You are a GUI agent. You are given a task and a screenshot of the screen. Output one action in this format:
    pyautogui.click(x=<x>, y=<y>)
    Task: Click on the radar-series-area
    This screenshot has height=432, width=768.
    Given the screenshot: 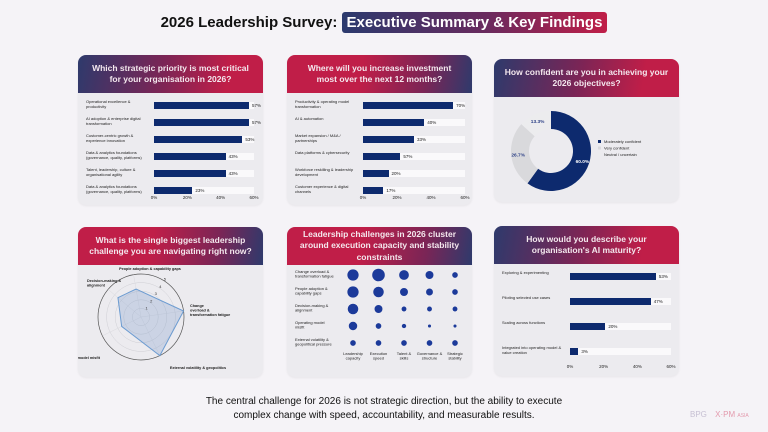 What is the action you would take?
    pyautogui.click(x=151, y=322)
    